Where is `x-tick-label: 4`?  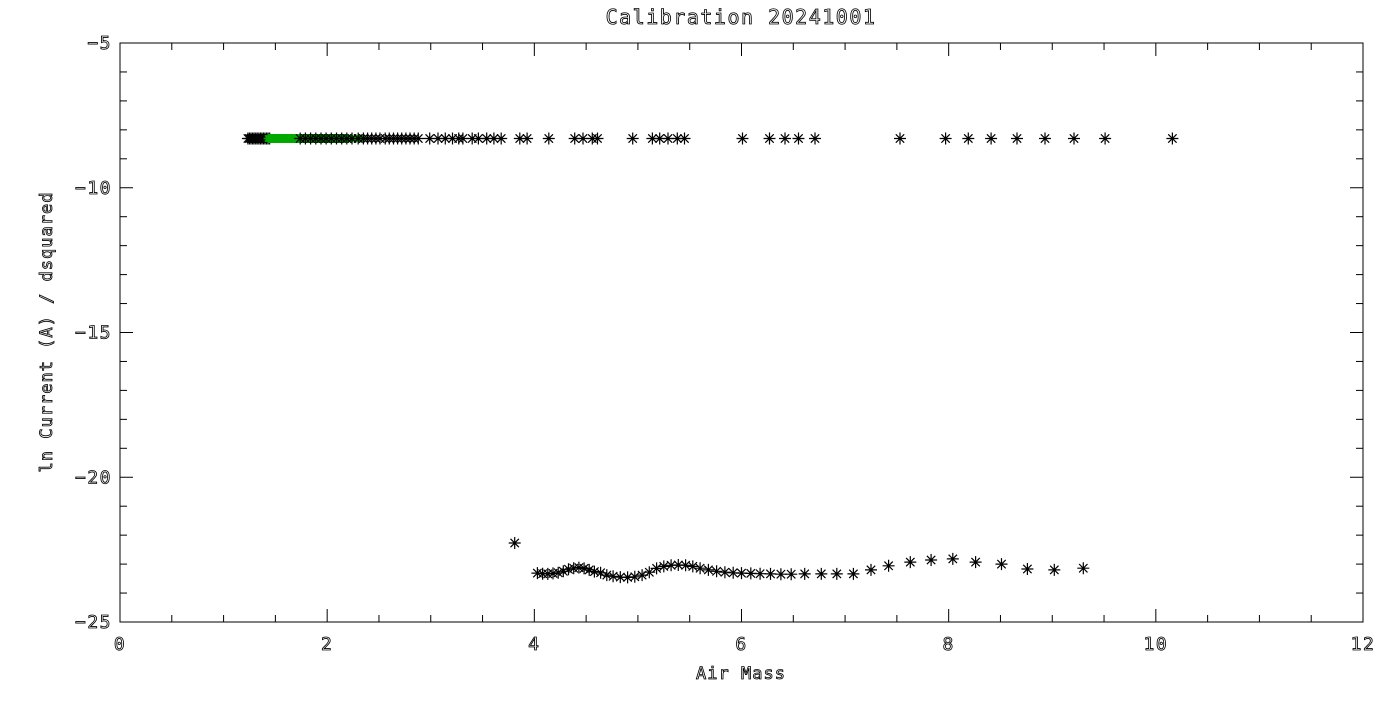 x-tick-label: 4 is located at coordinates (534, 644).